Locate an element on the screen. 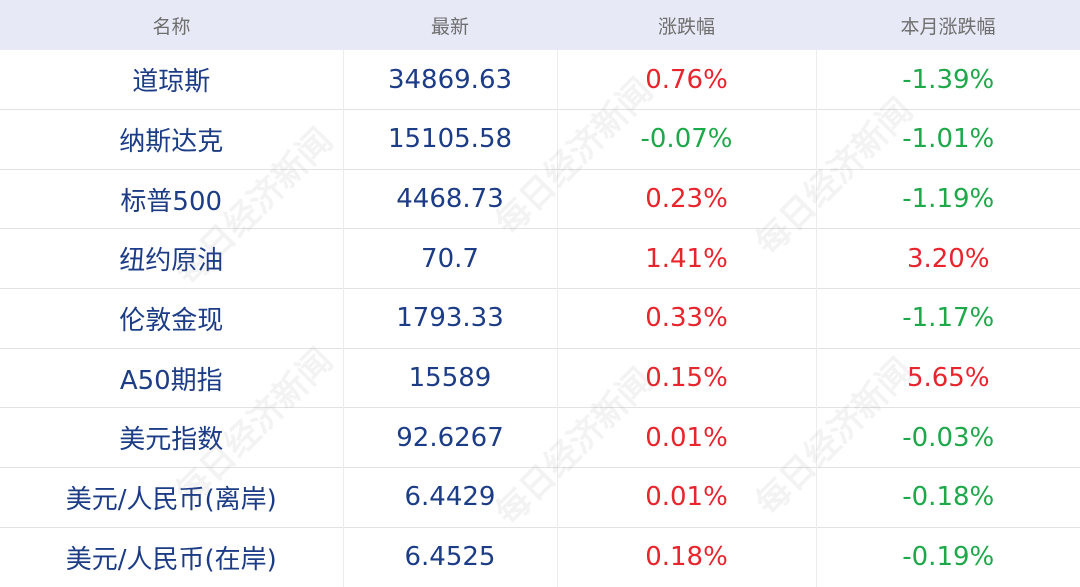 The width and height of the screenshot is (1080, 587). cell-latest: 15105.58 is located at coordinates (449, 139).